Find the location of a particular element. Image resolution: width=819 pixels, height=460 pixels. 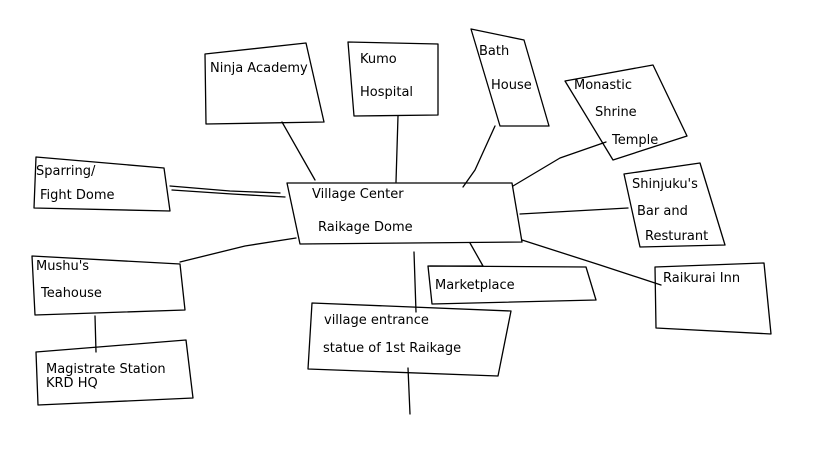

box-entrance is located at coordinates (409, 339).